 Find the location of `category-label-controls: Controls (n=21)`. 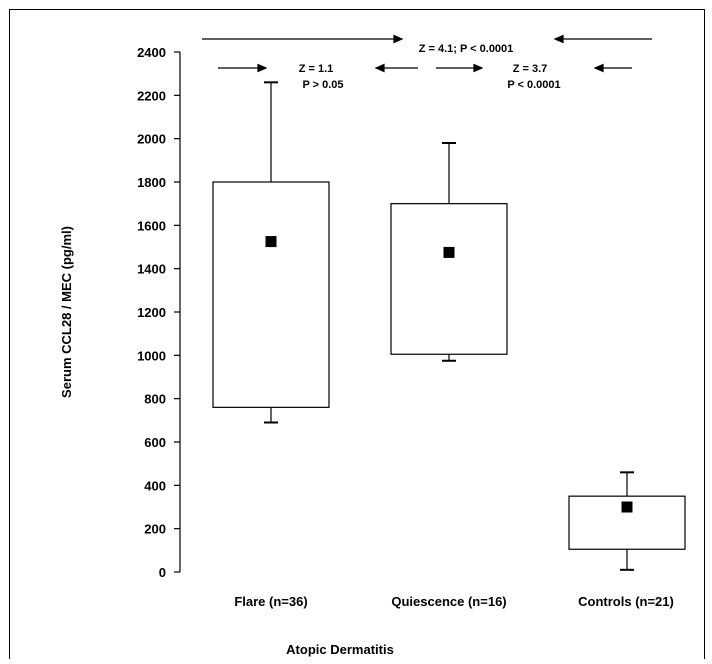

category-label-controls: Controls (n=21) is located at coordinates (626, 601).